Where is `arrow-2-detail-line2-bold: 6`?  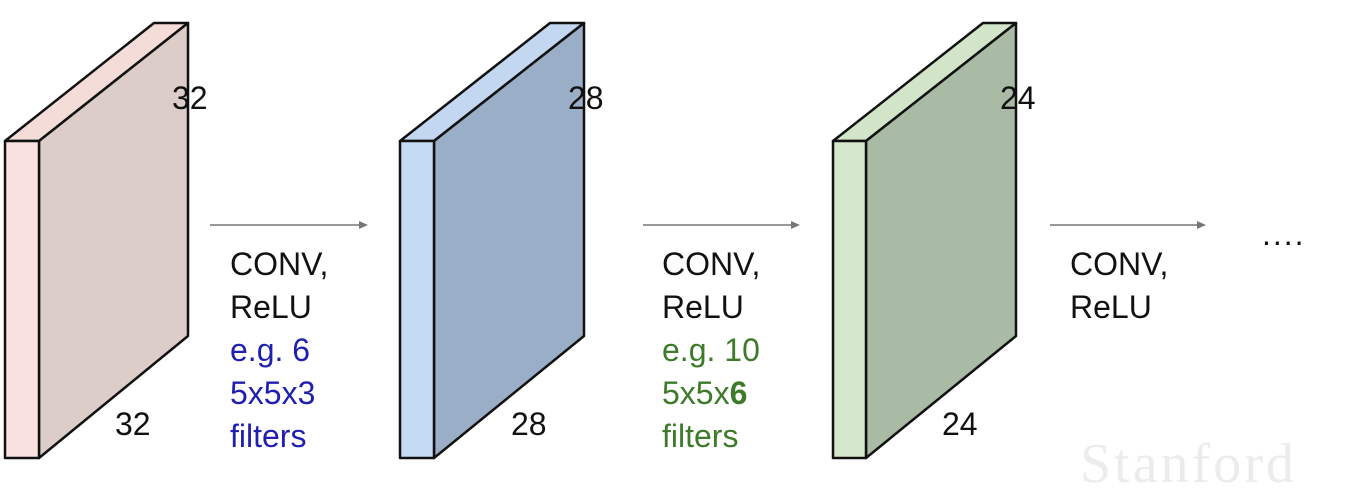
arrow-2-detail-line2-bold: 6 is located at coordinates (738, 393).